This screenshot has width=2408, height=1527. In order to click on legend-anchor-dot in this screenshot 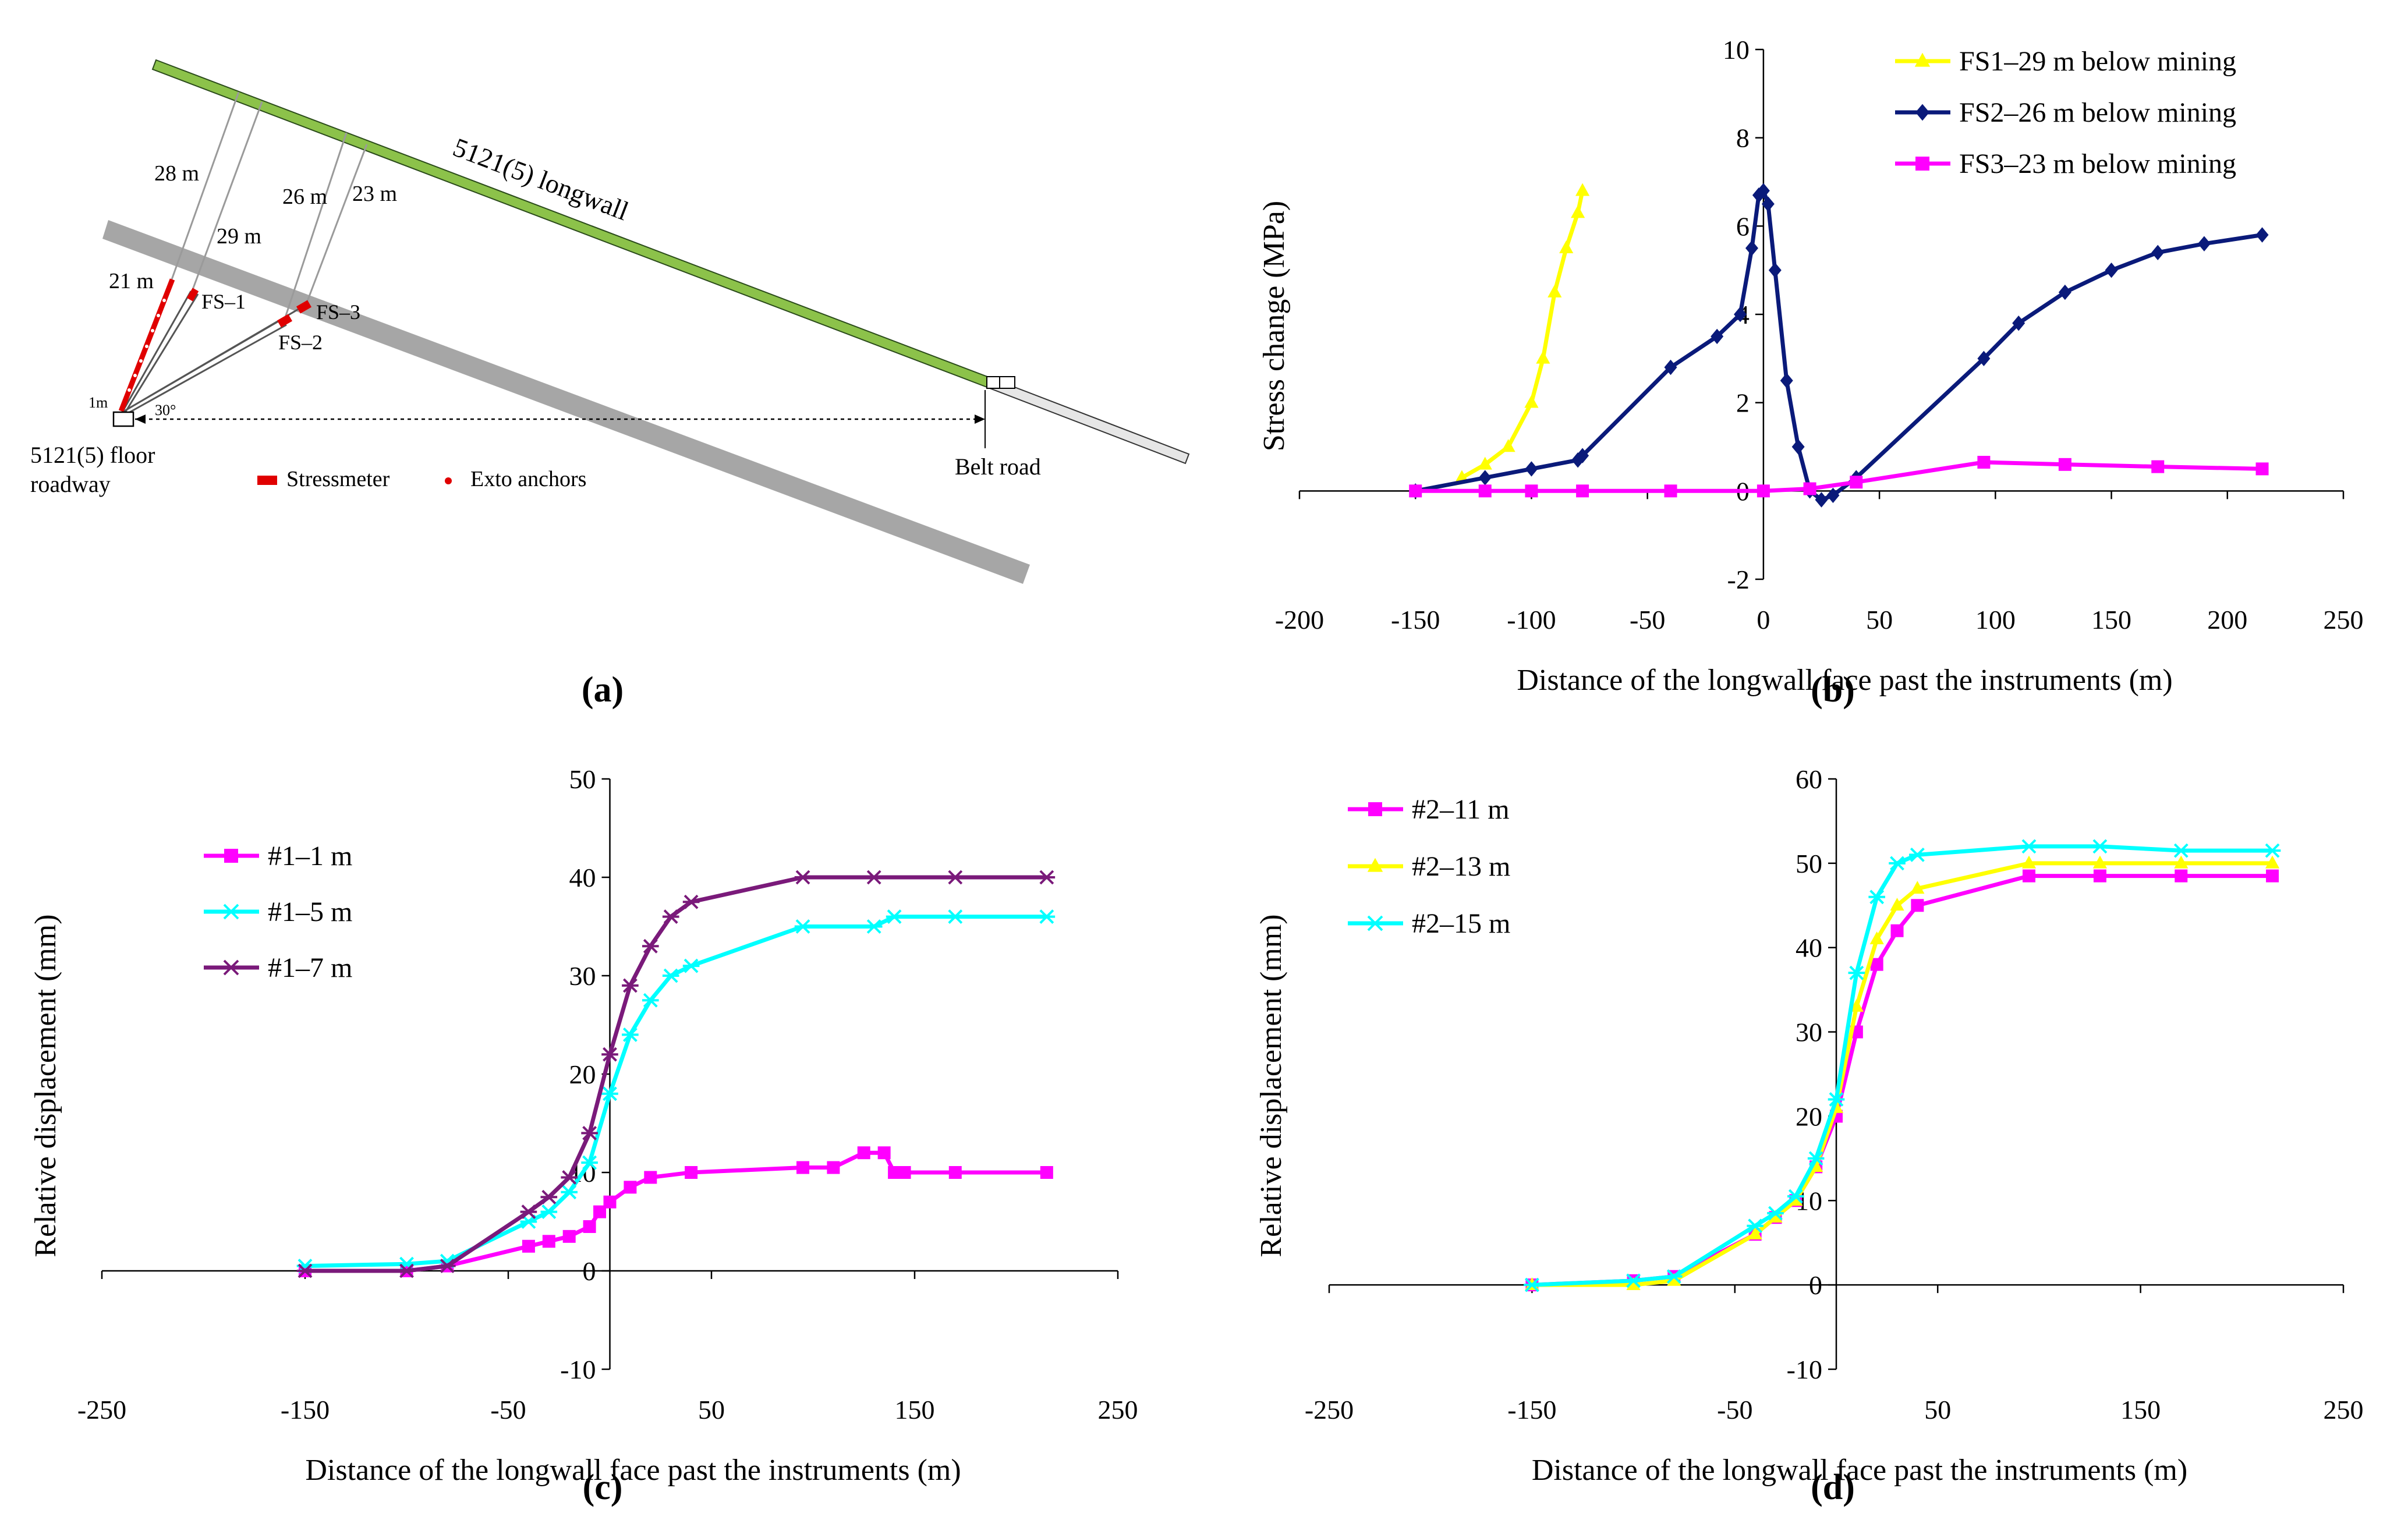, I will do `click(448, 480)`.